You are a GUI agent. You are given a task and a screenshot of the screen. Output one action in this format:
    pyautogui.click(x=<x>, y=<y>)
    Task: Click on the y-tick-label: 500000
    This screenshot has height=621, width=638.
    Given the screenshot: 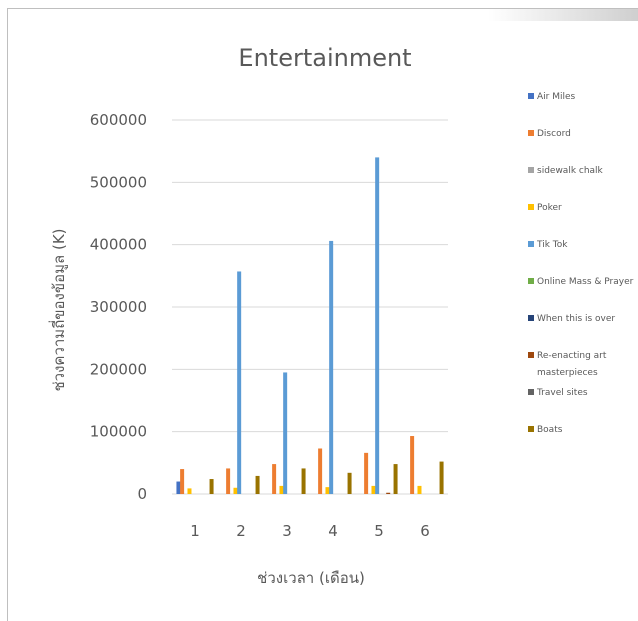 What is the action you would take?
    pyautogui.click(x=118, y=182)
    